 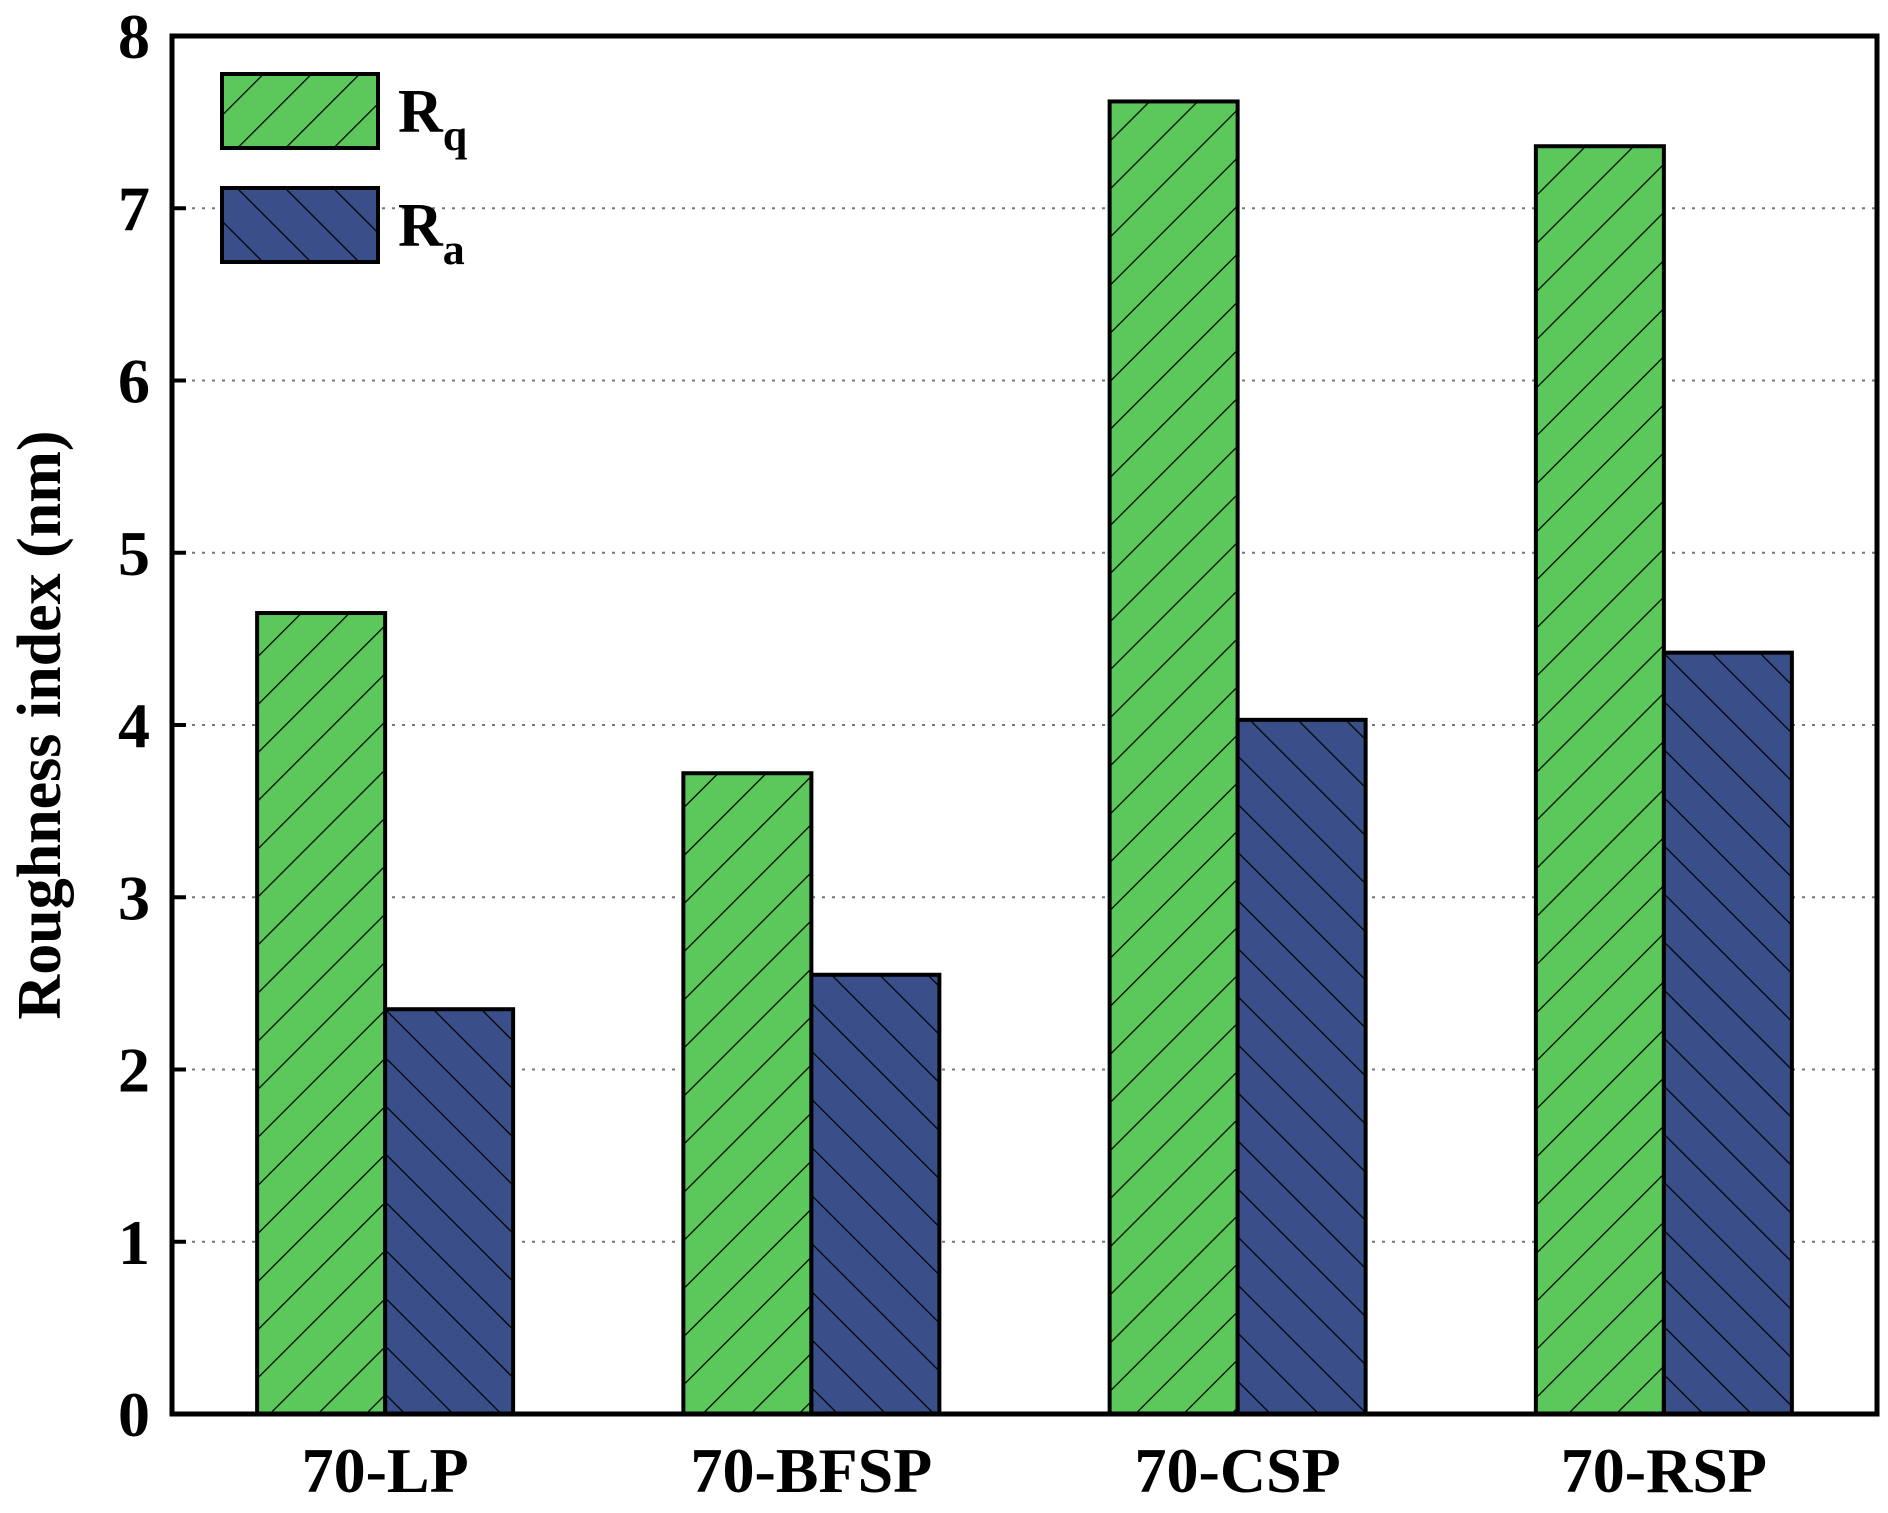 What do you see at coordinates (875, 1194) in the screenshot?
I see `bar-ra-70-bfsp-hatch` at bounding box center [875, 1194].